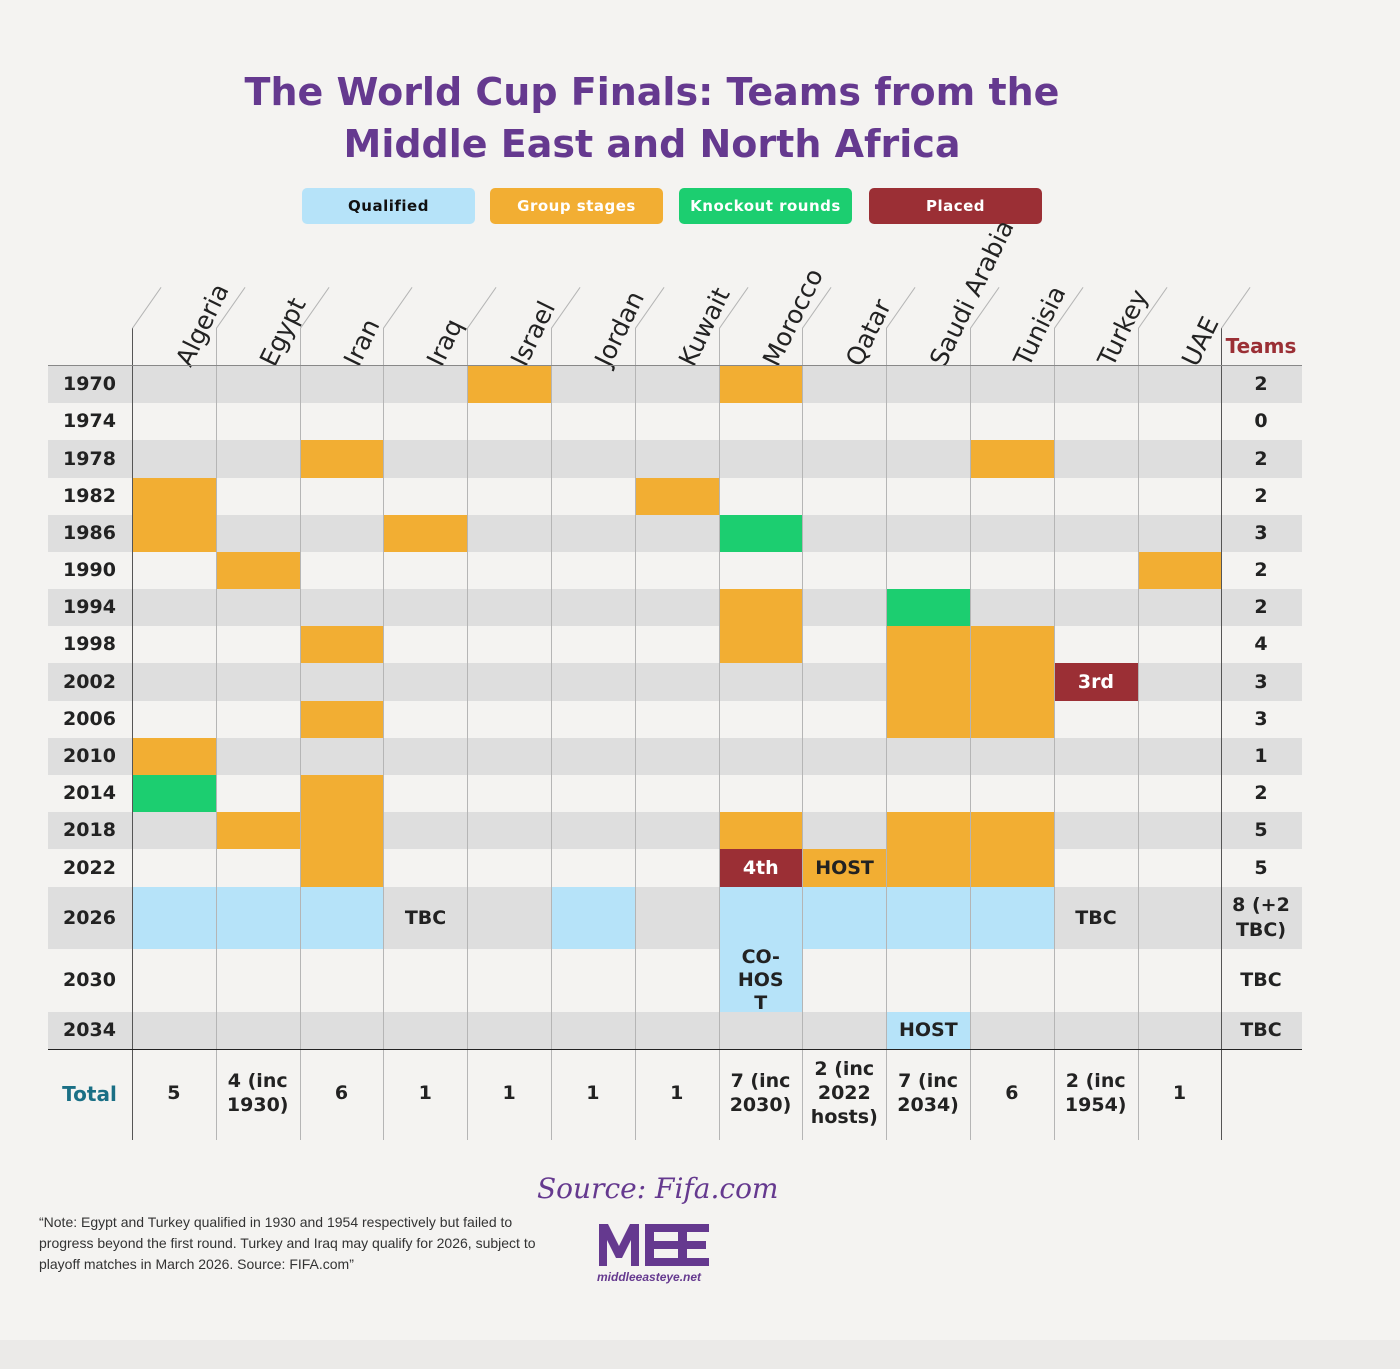 Image resolution: width=1400 pixels, height=1369 pixels. Describe the element at coordinates (652, 144) in the screenshot. I see `title-line-2: Middle East and North Africa` at that location.